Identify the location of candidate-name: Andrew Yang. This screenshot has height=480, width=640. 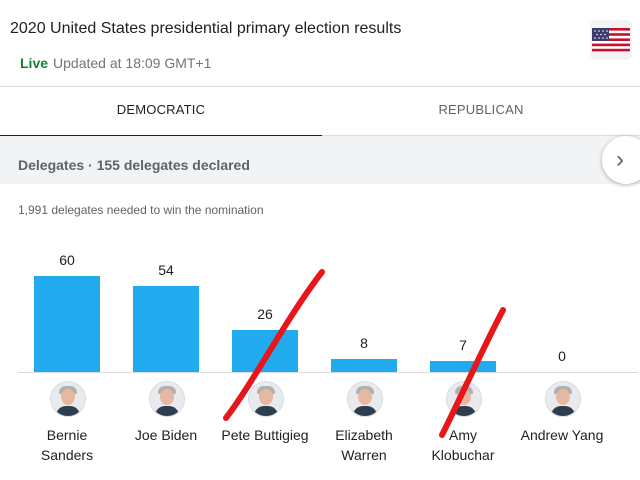
(562, 435).